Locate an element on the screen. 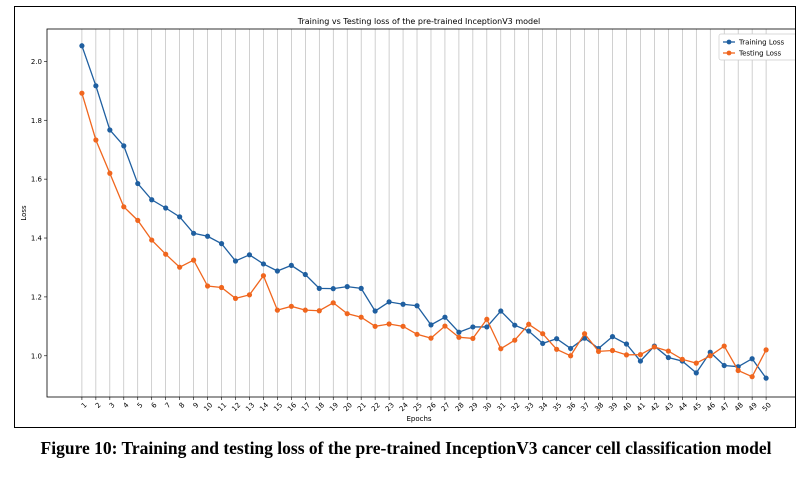 This screenshot has width=812, height=481. x-tick-label: 8 is located at coordinates (182, 405).